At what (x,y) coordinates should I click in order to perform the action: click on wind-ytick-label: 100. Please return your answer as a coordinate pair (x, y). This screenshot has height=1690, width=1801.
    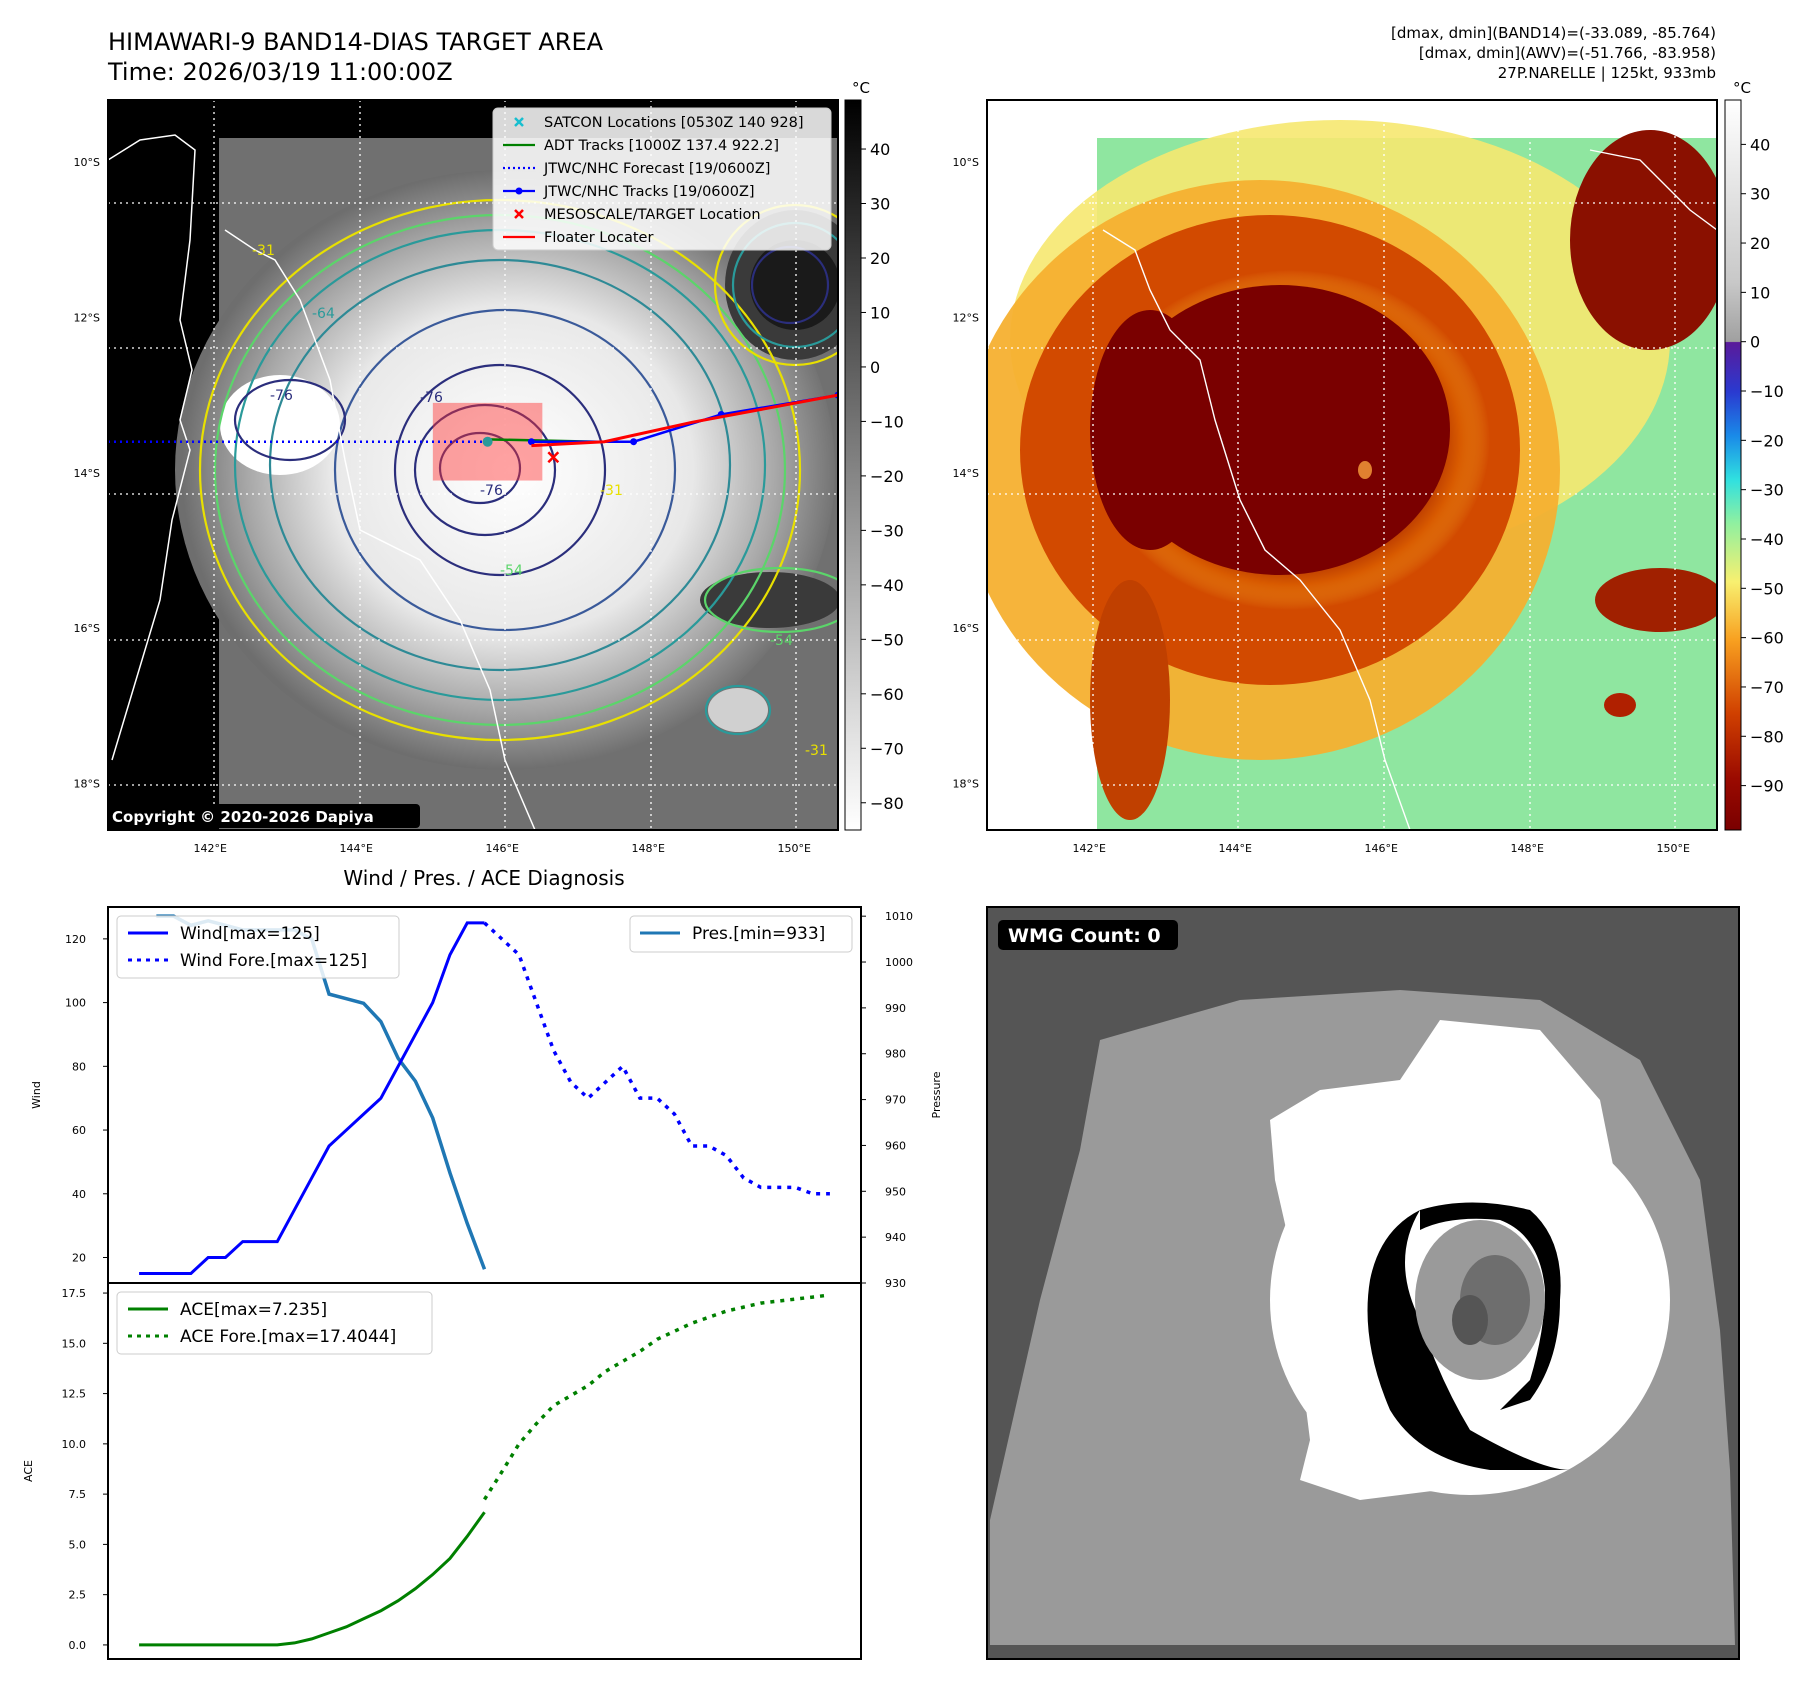
    Looking at the image, I should click on (75, 1003).